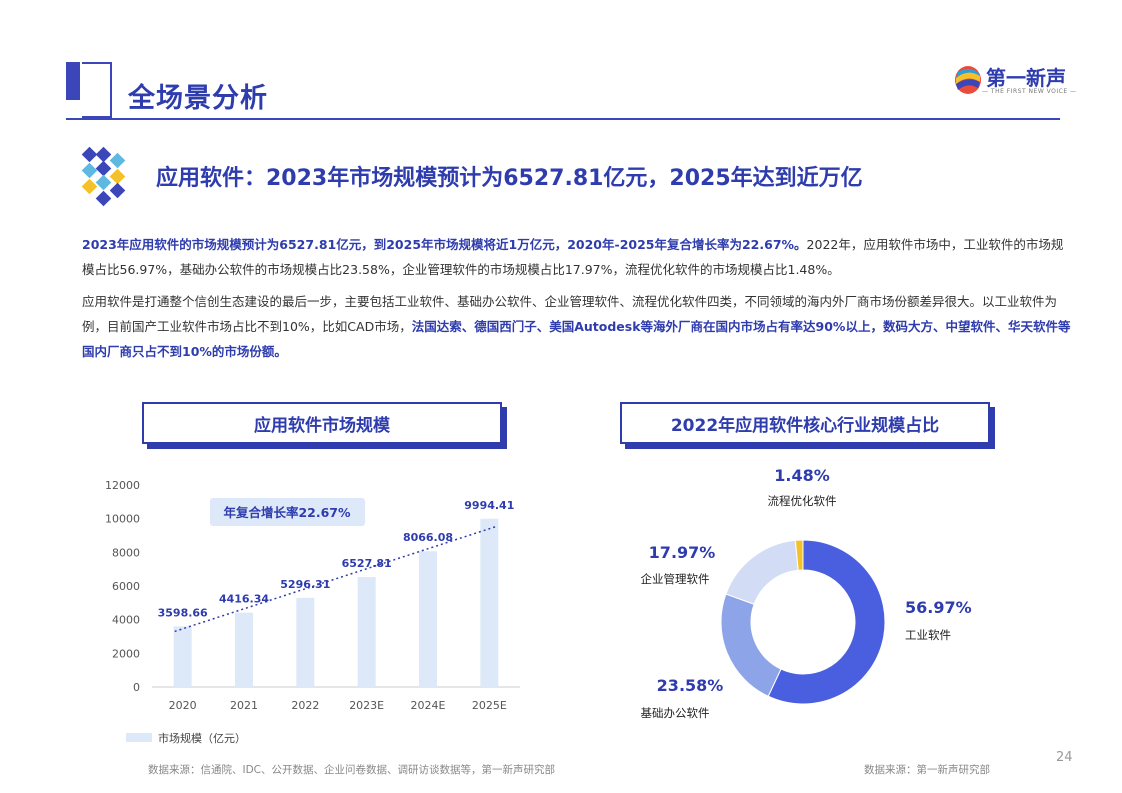 Image resolution: width=1122 pixels, height=793 pixels. What do you see at coordinates (182, 656) in the screenshot?
I see `bar-2020` at bounding box center [182, 656].